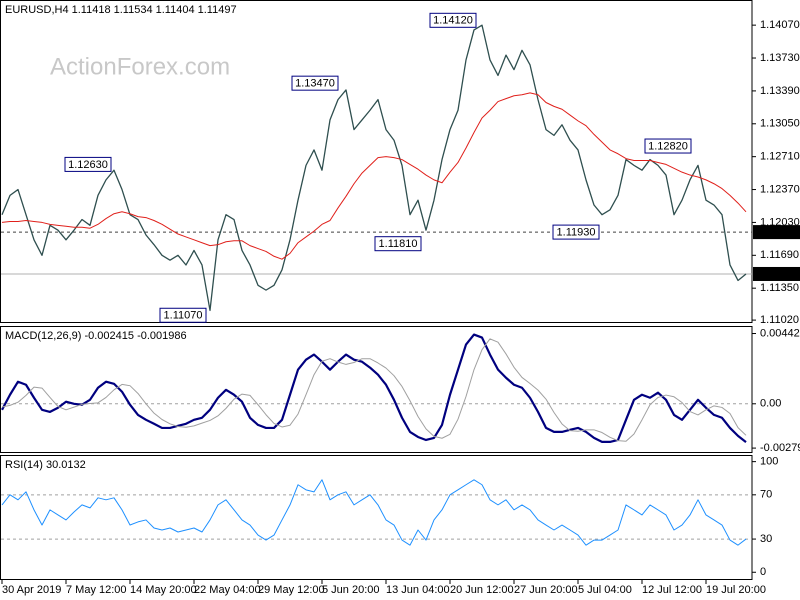 This screenshot has width=800, height=600. Describe the element at coordinates (766, 539) in the screenshot. I see `y-tick-label: 30` at that location.